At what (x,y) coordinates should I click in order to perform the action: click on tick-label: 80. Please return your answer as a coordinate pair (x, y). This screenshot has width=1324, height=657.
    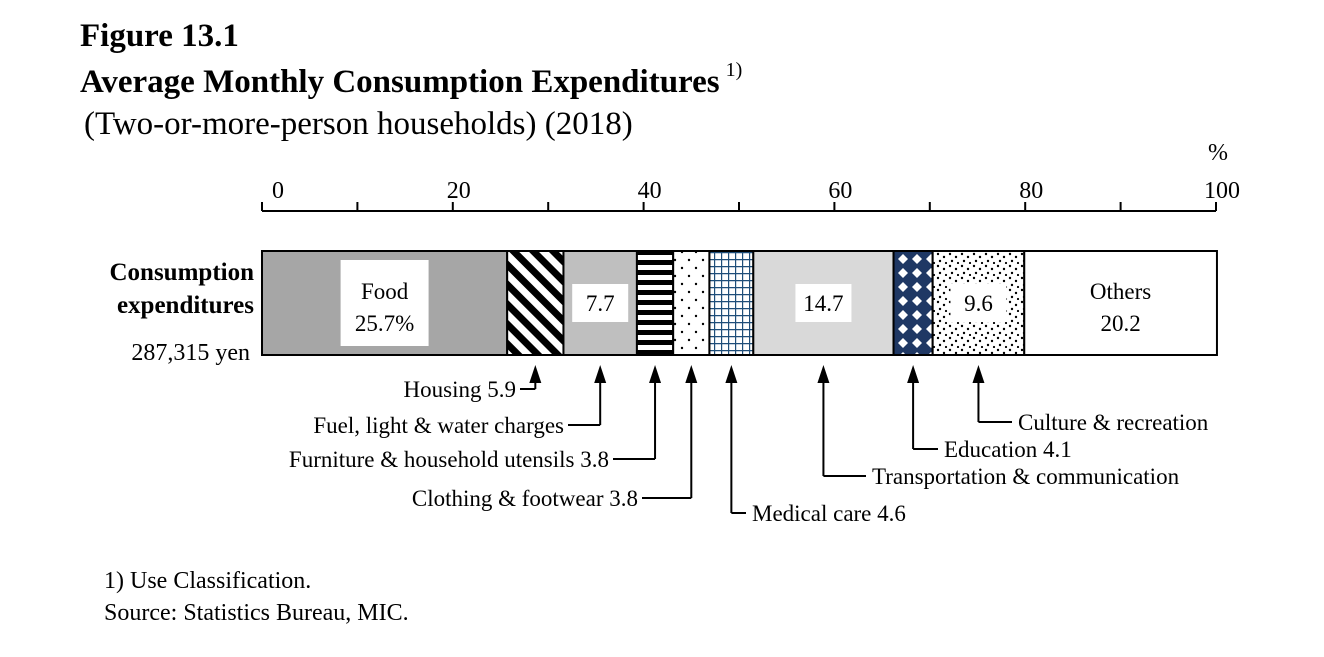
    Looking at the image, I should click on (1031, 191).